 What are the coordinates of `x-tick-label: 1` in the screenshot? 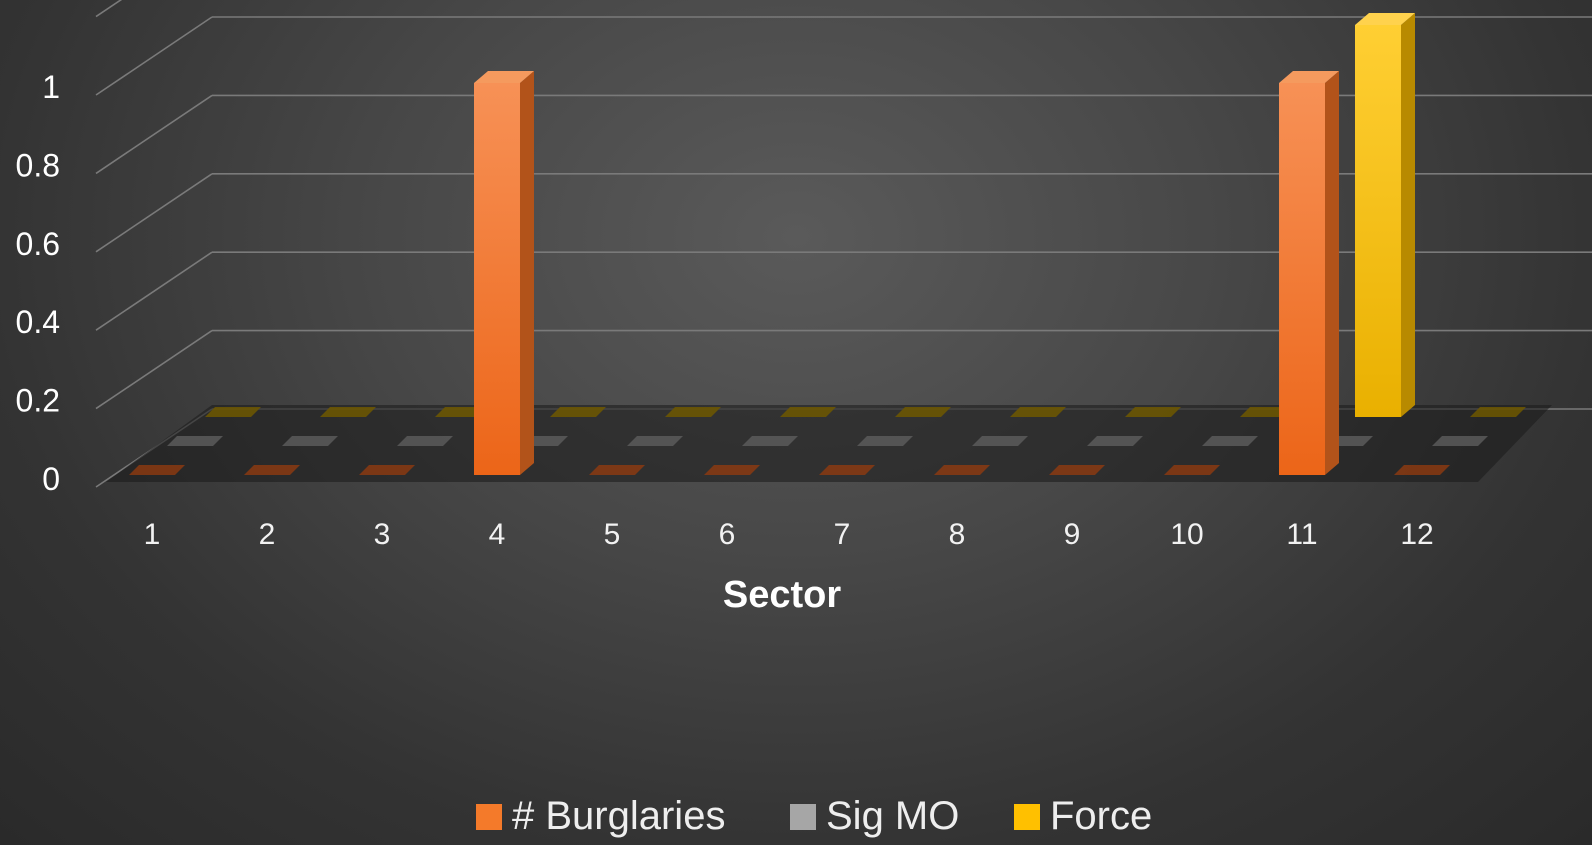 It's located at (152, 534).